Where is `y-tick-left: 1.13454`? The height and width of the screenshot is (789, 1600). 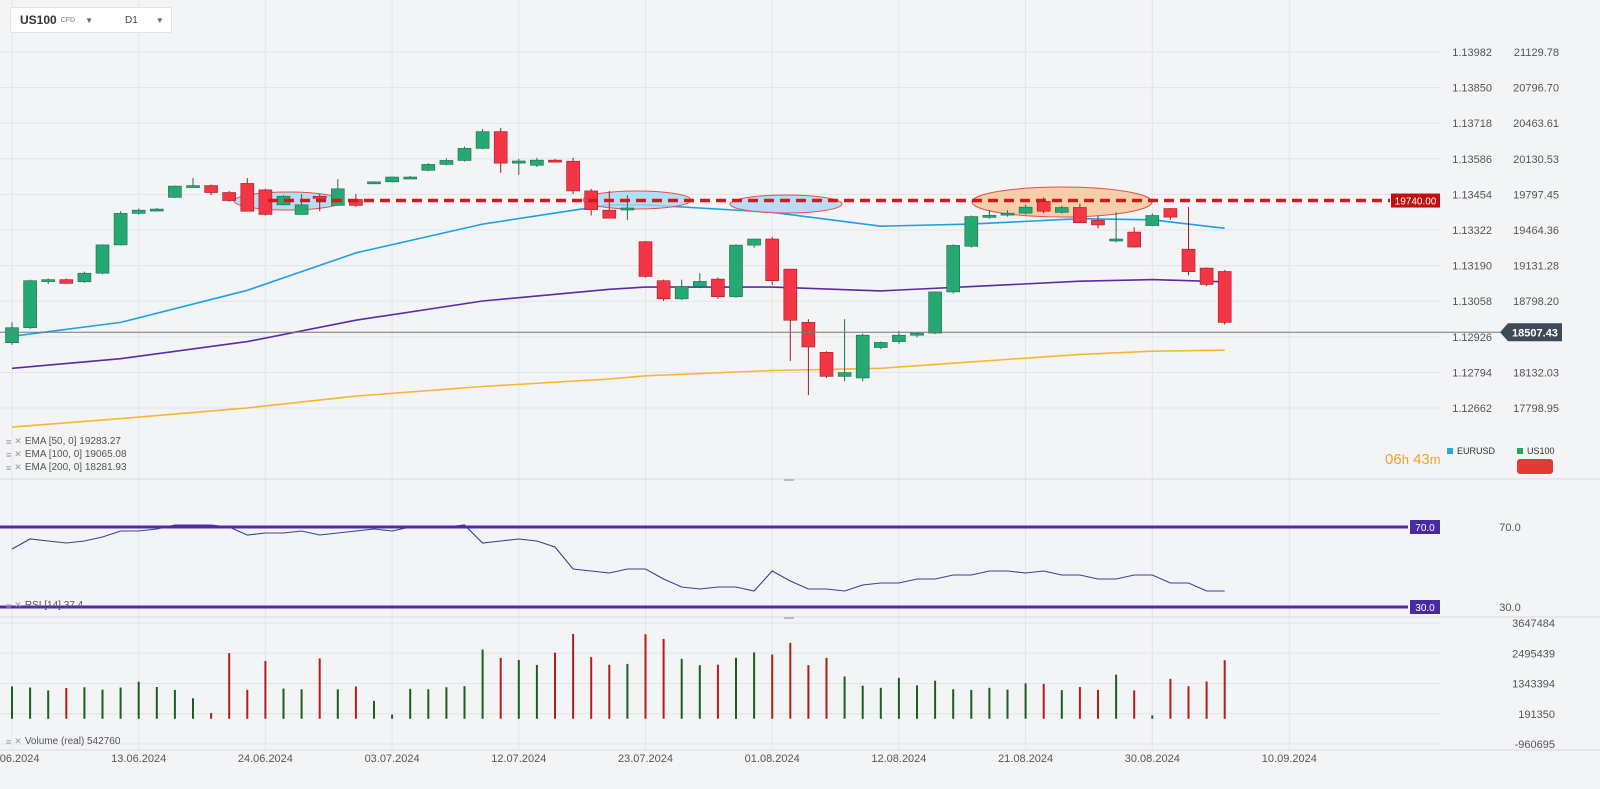 y-tick-left: 1.13454 is located at coordinates (1472, 195).